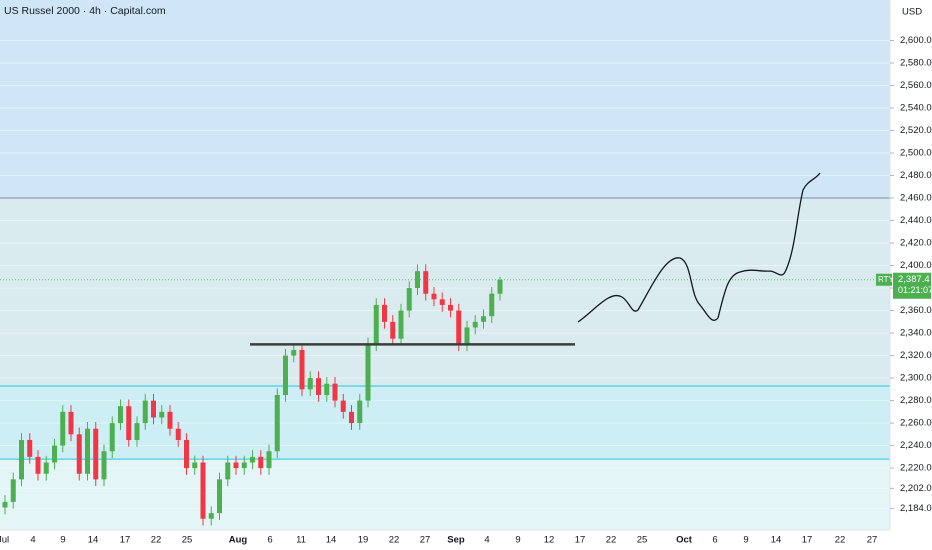 The width and height of the screenshot is (932, 550). What do you see at coordinates (807, 540) in the screenshot?
I see `x-tick-label: 17` at bounding box center [807, 540].